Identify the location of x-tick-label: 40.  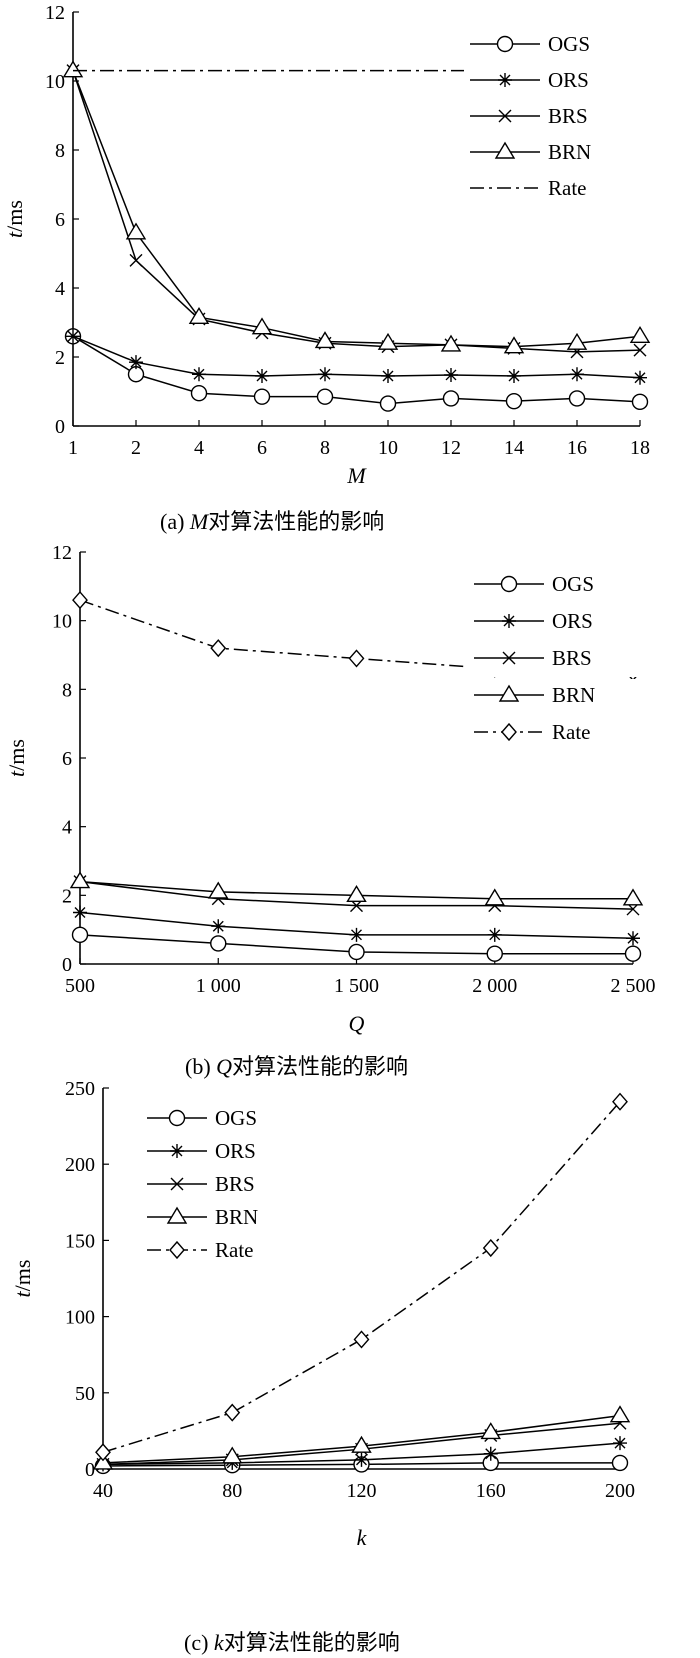
(103, 1491).